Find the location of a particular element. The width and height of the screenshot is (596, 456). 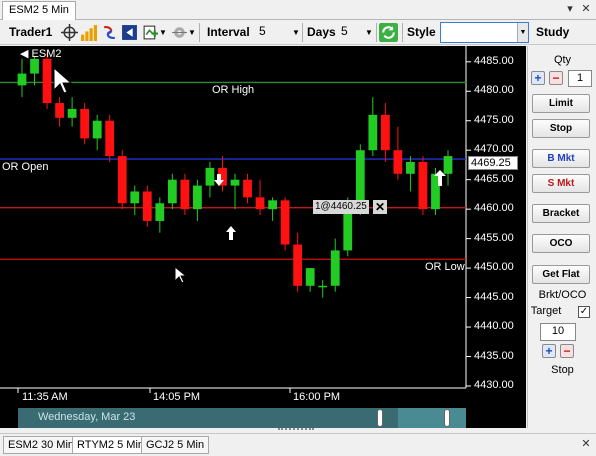

target-label: Target is located at coordinates (546, 311).